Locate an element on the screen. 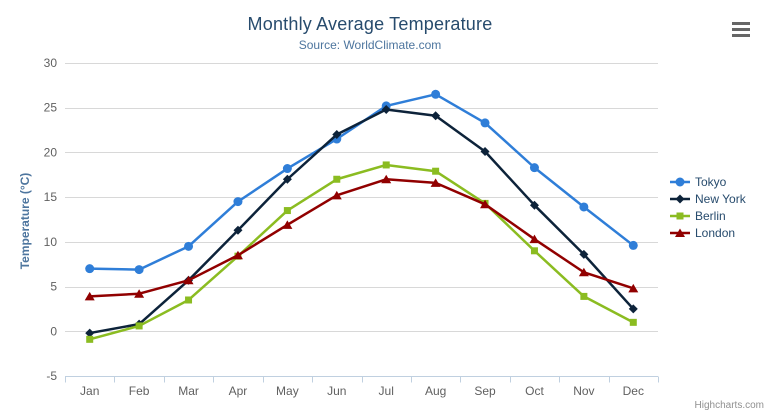 The image size is (769, 416). credits-link: Highcharts.com is located at coordinates (729, 405).